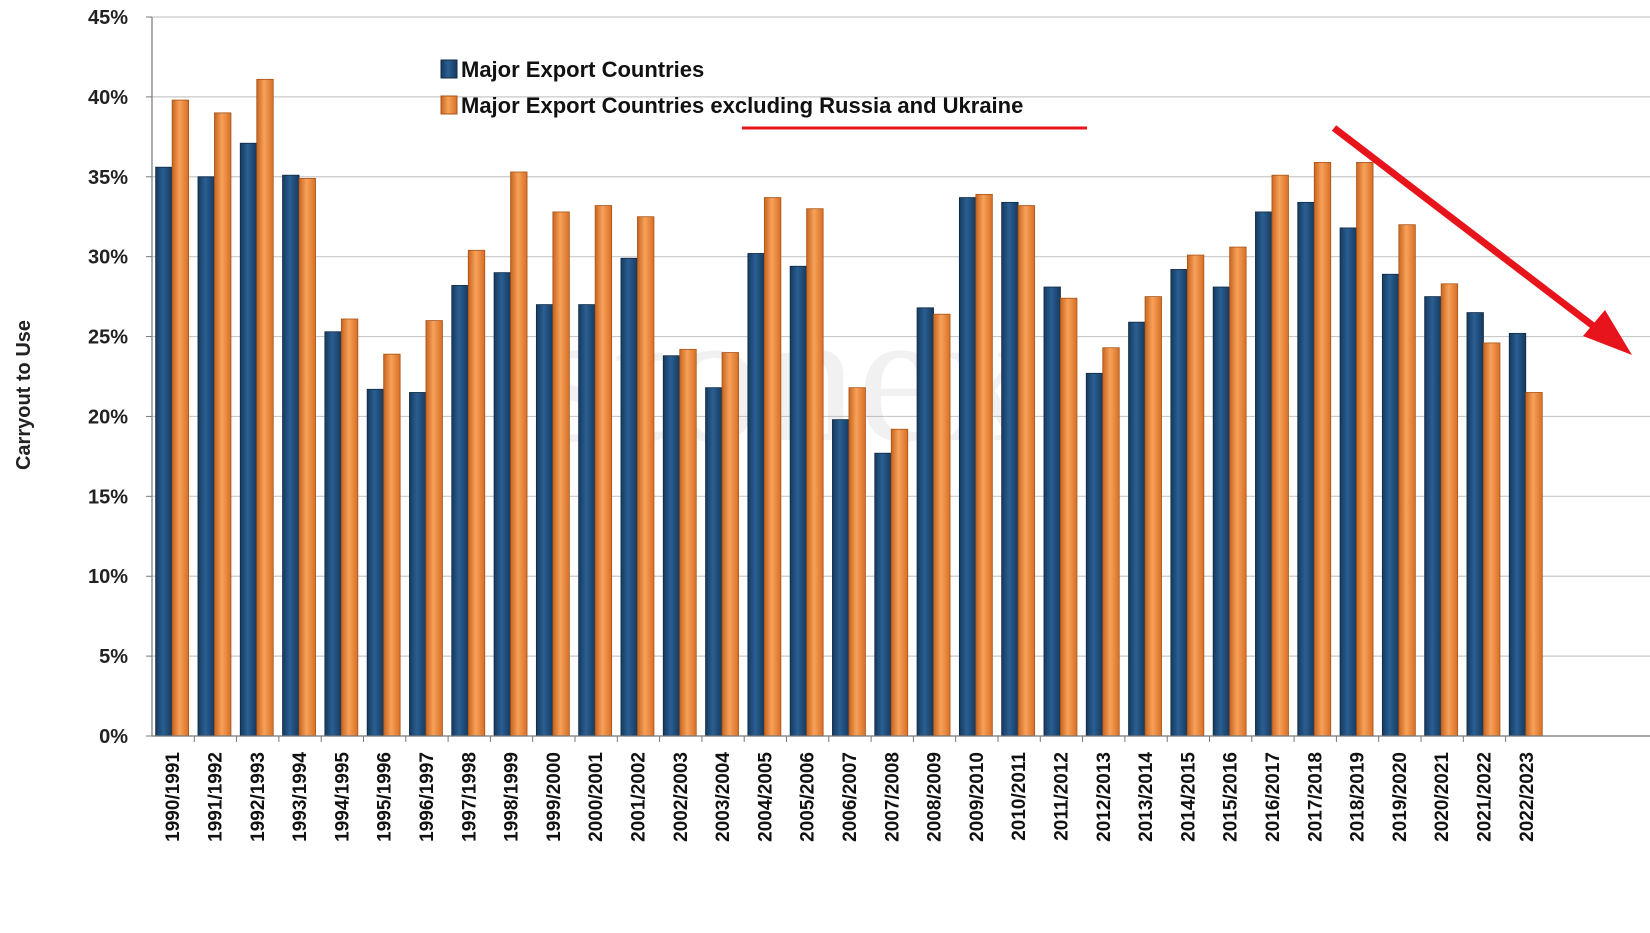  Describe the element at coordinates (1400, 797) in the screenshot. I see `x-tick-label: 2019/2020` at that location.